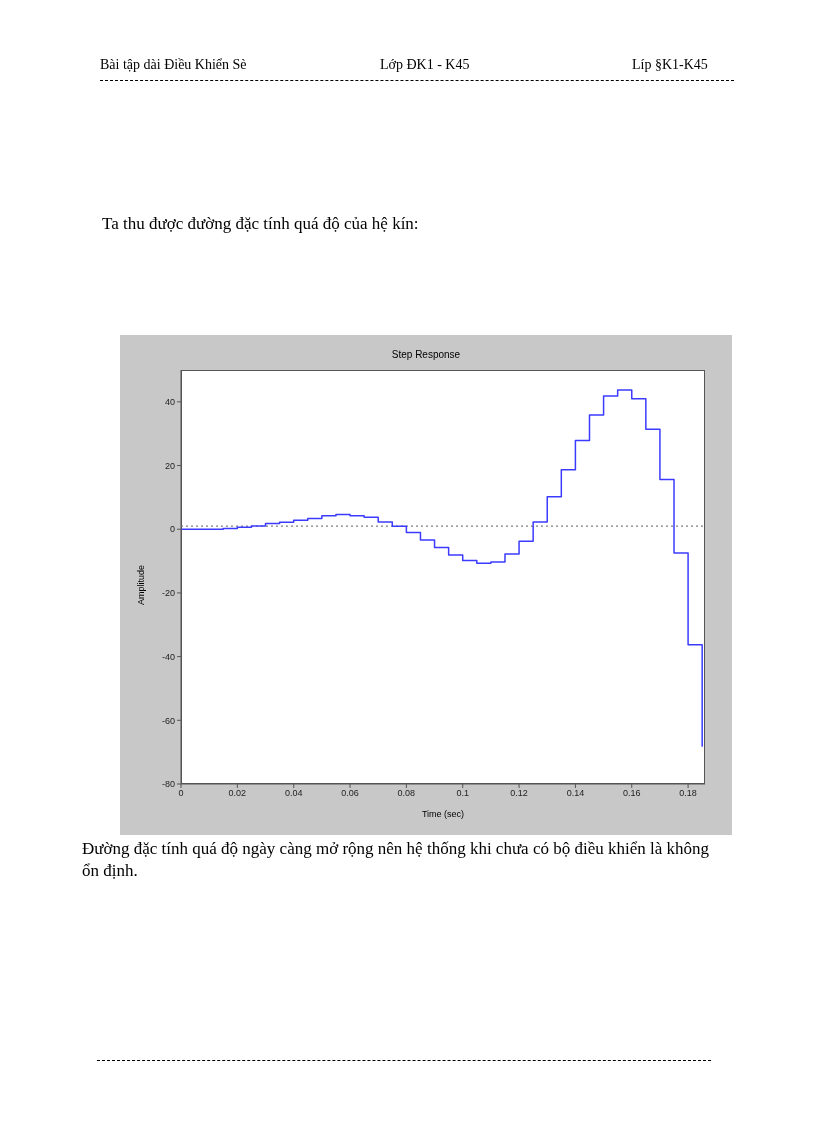 This screenshot has height=1123, width=816. I want to click on x-tick-label: 0.06, so click(350, 793).